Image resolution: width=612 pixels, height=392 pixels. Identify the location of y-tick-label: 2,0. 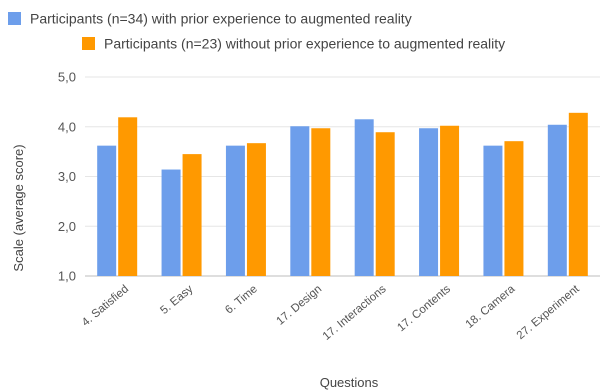
(67, 226).